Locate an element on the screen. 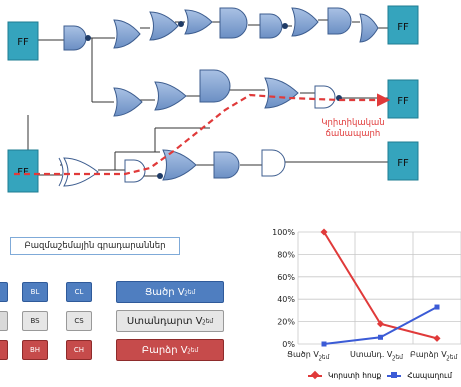 The image size is (461, 387). library-box: Բազմաշեմային գրադարաններ is located at coordinates (95, 246).